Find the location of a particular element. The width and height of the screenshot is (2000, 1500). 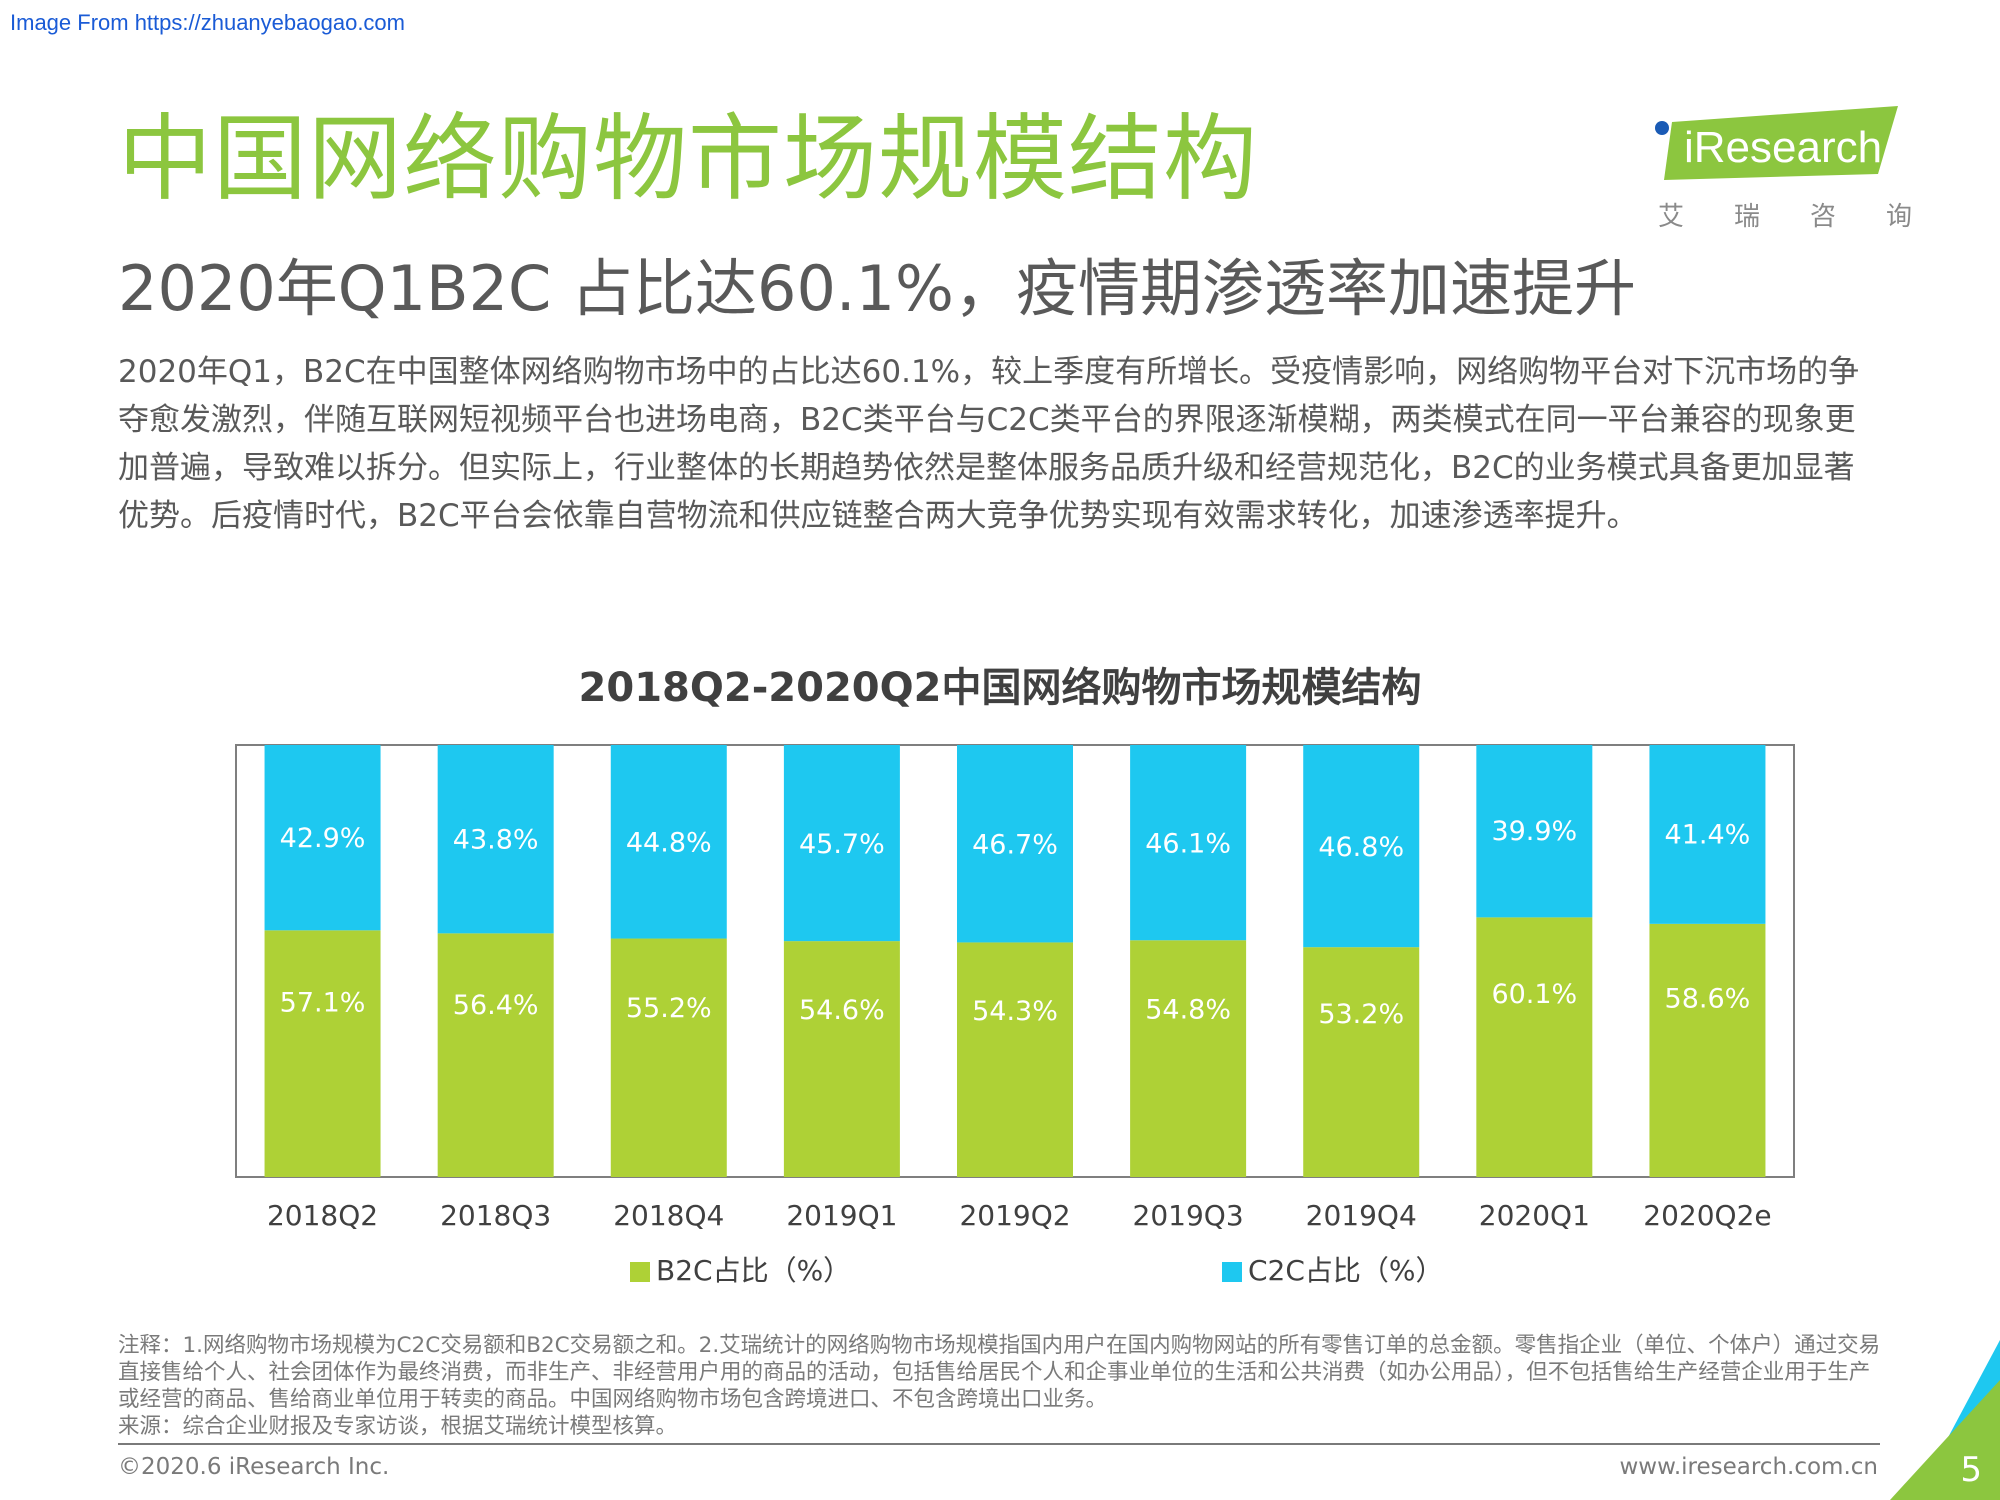

page-title: 中国网络购物市场规模结构 is located at coordinates (688, 159).